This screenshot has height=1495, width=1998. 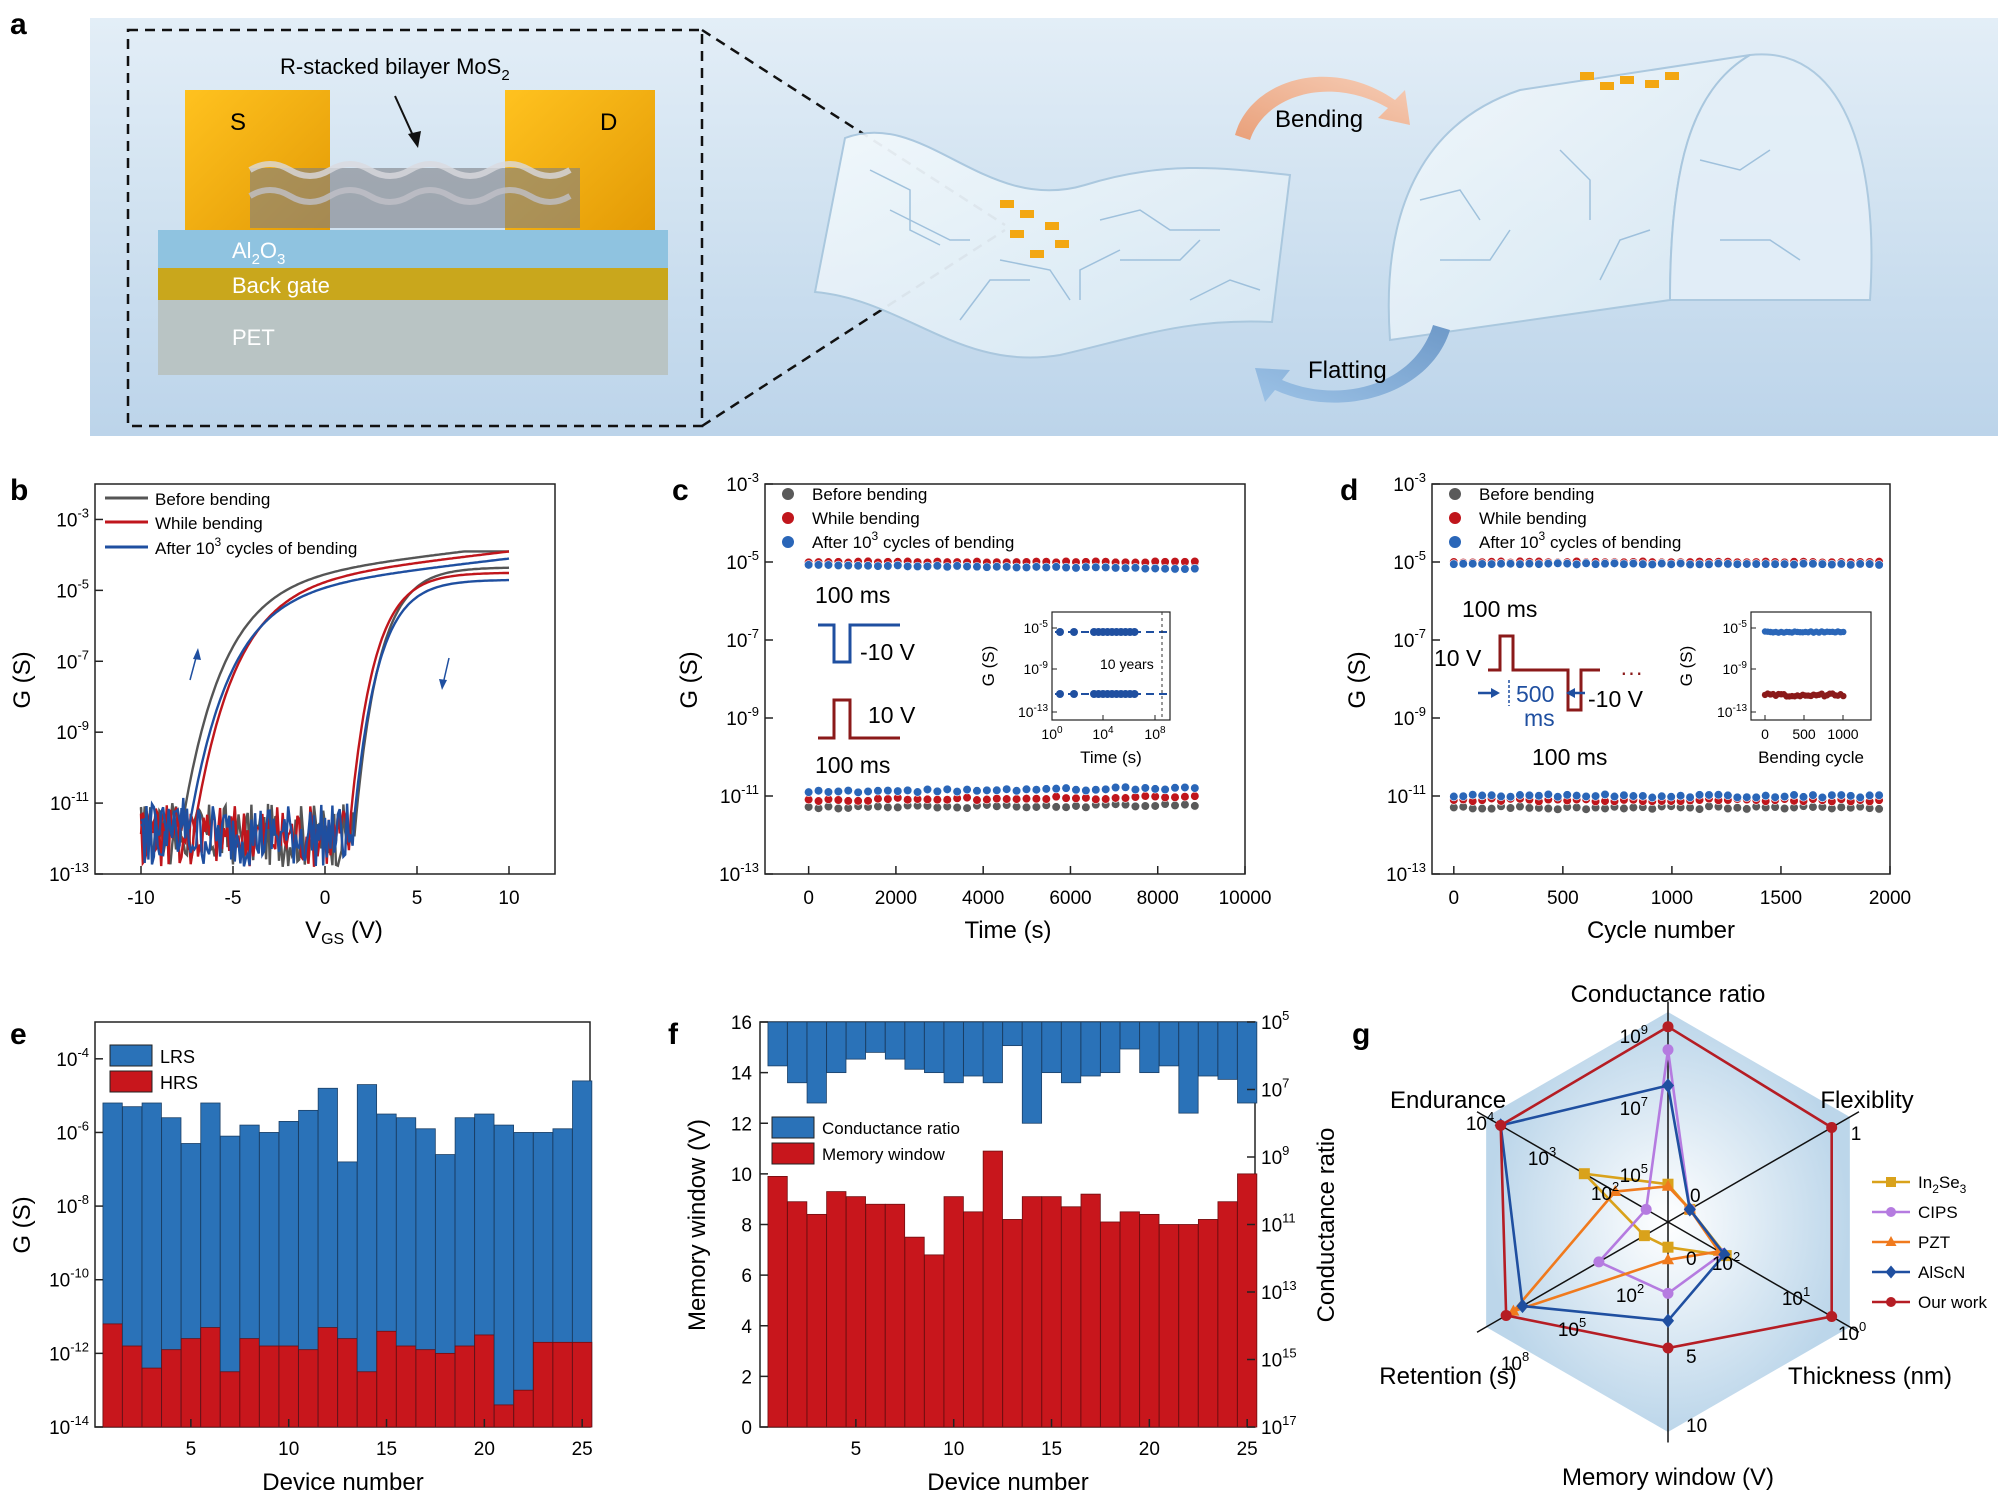 What do you see at coordinates (739, 795) in the screenshot?
I see `y-tick-label: 10-11` at bounding box center [739, 795].